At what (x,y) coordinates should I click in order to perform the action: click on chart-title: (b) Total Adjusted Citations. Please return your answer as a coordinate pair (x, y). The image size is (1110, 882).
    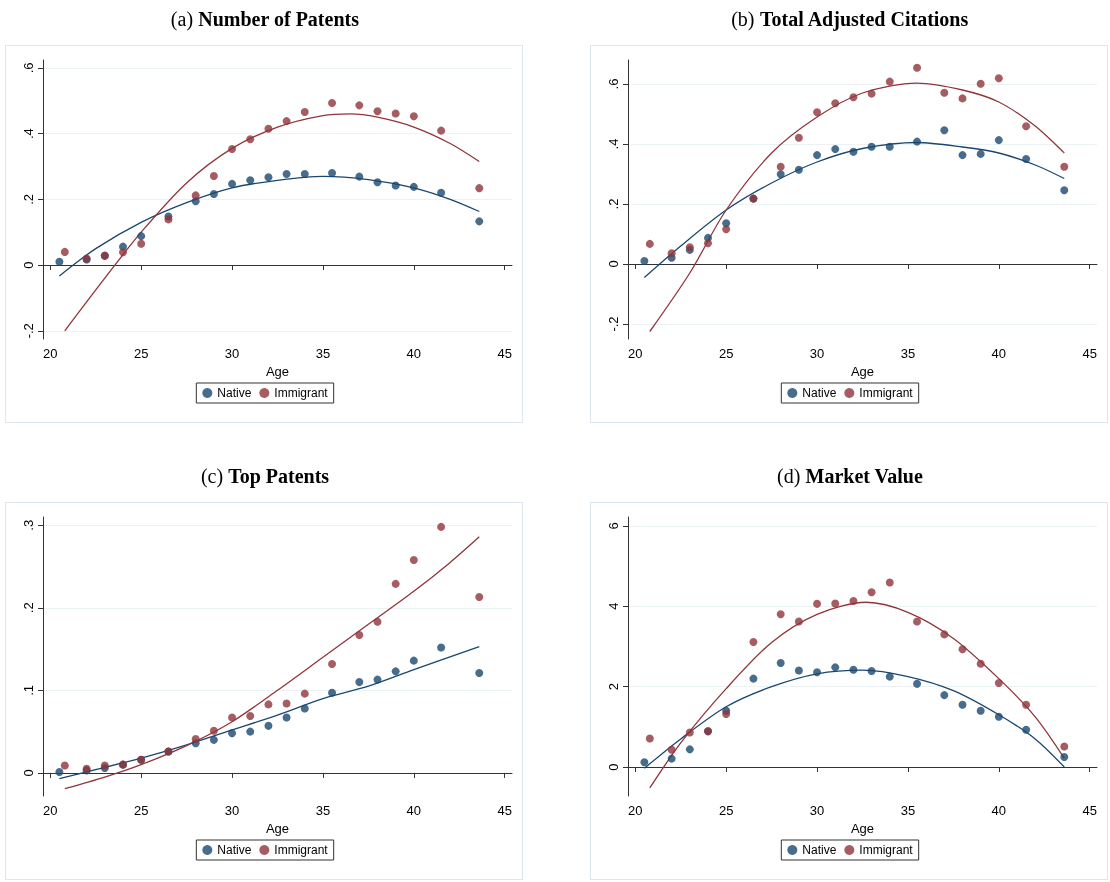
    Looking at the image, I should click on (850, 19).